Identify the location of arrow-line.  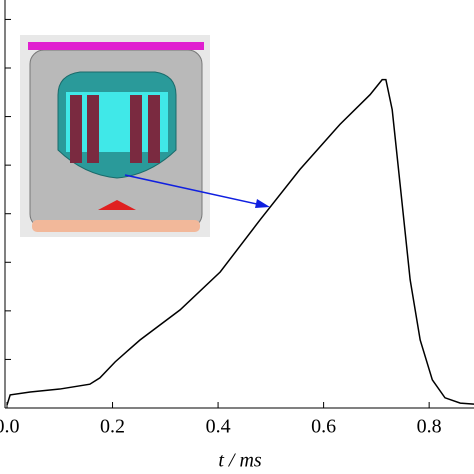
(195, 190).